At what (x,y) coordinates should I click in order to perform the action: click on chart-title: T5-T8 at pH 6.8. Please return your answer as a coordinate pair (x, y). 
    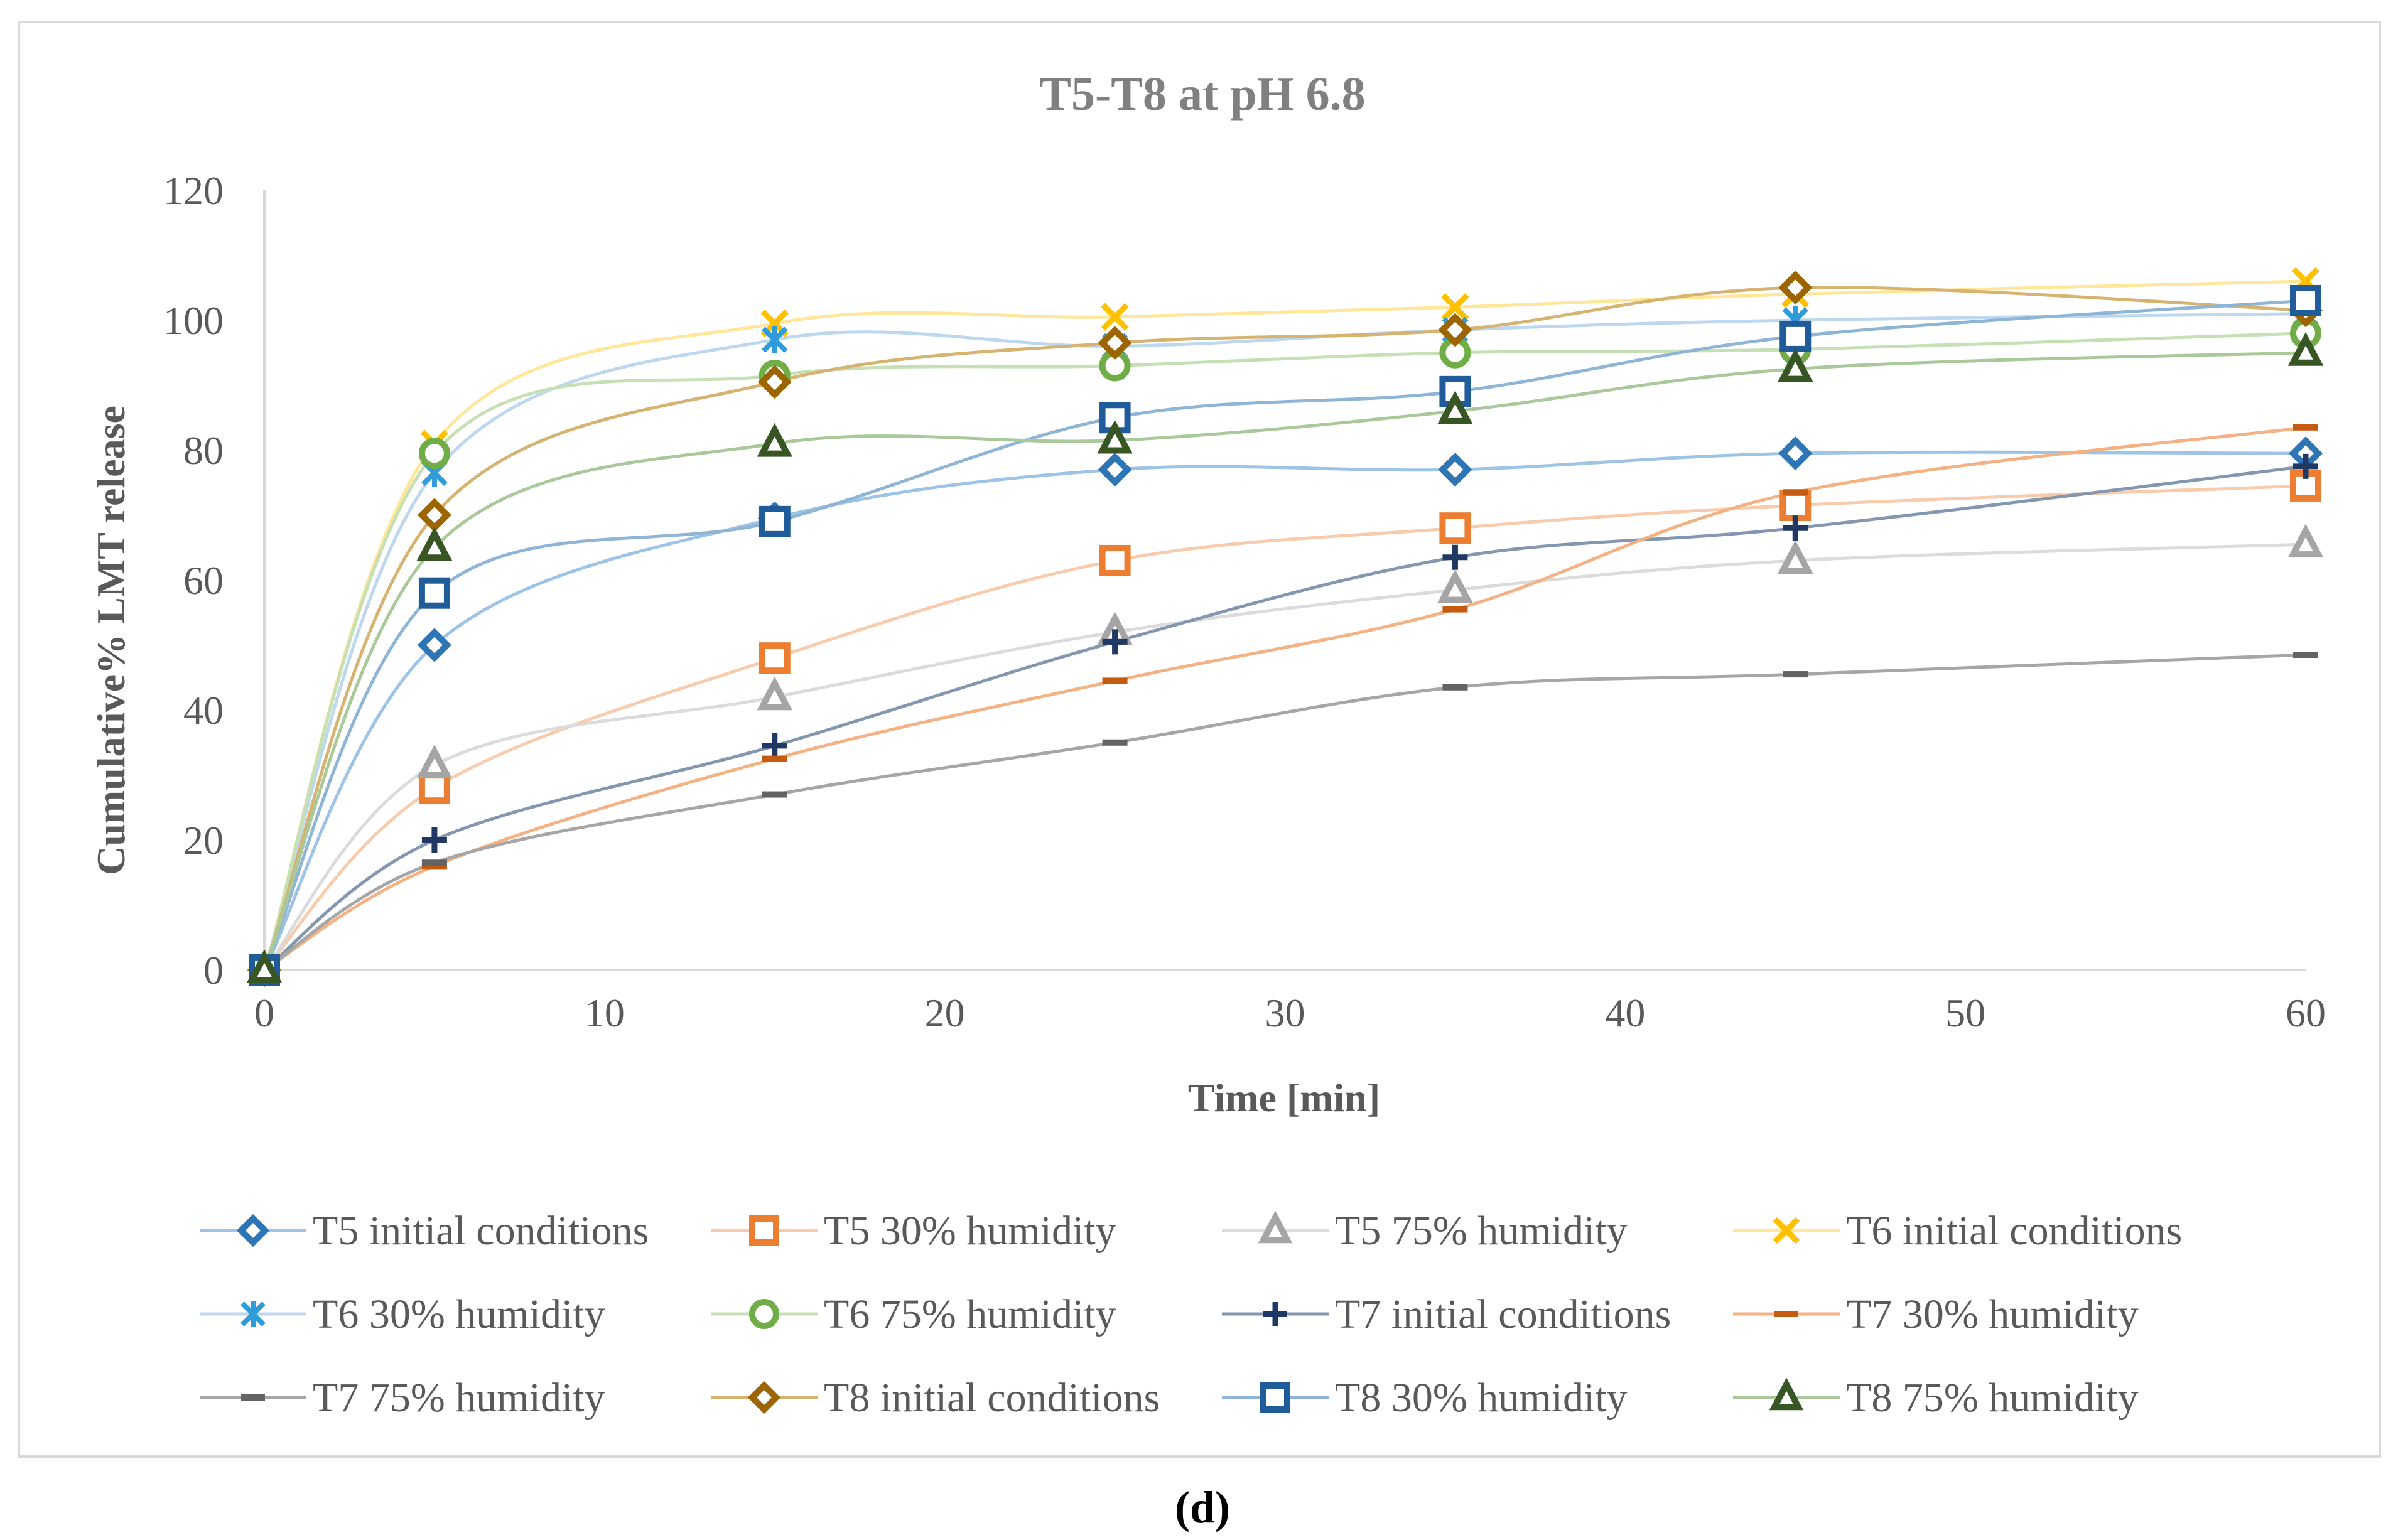
    Looking at the image, I should click on (1202, 94).